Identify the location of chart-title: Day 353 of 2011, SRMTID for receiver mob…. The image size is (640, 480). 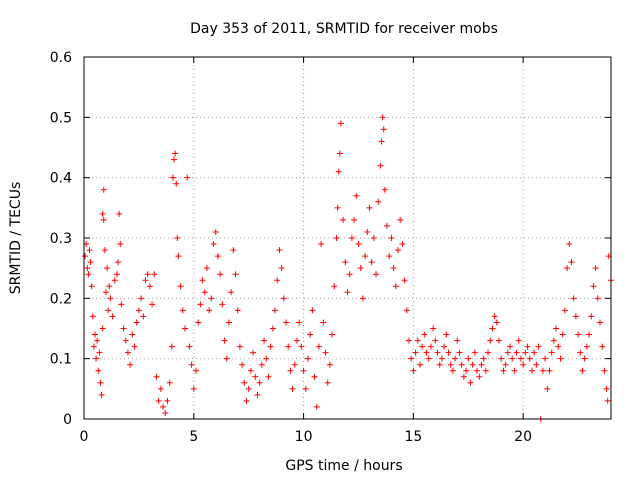
(344, 29).